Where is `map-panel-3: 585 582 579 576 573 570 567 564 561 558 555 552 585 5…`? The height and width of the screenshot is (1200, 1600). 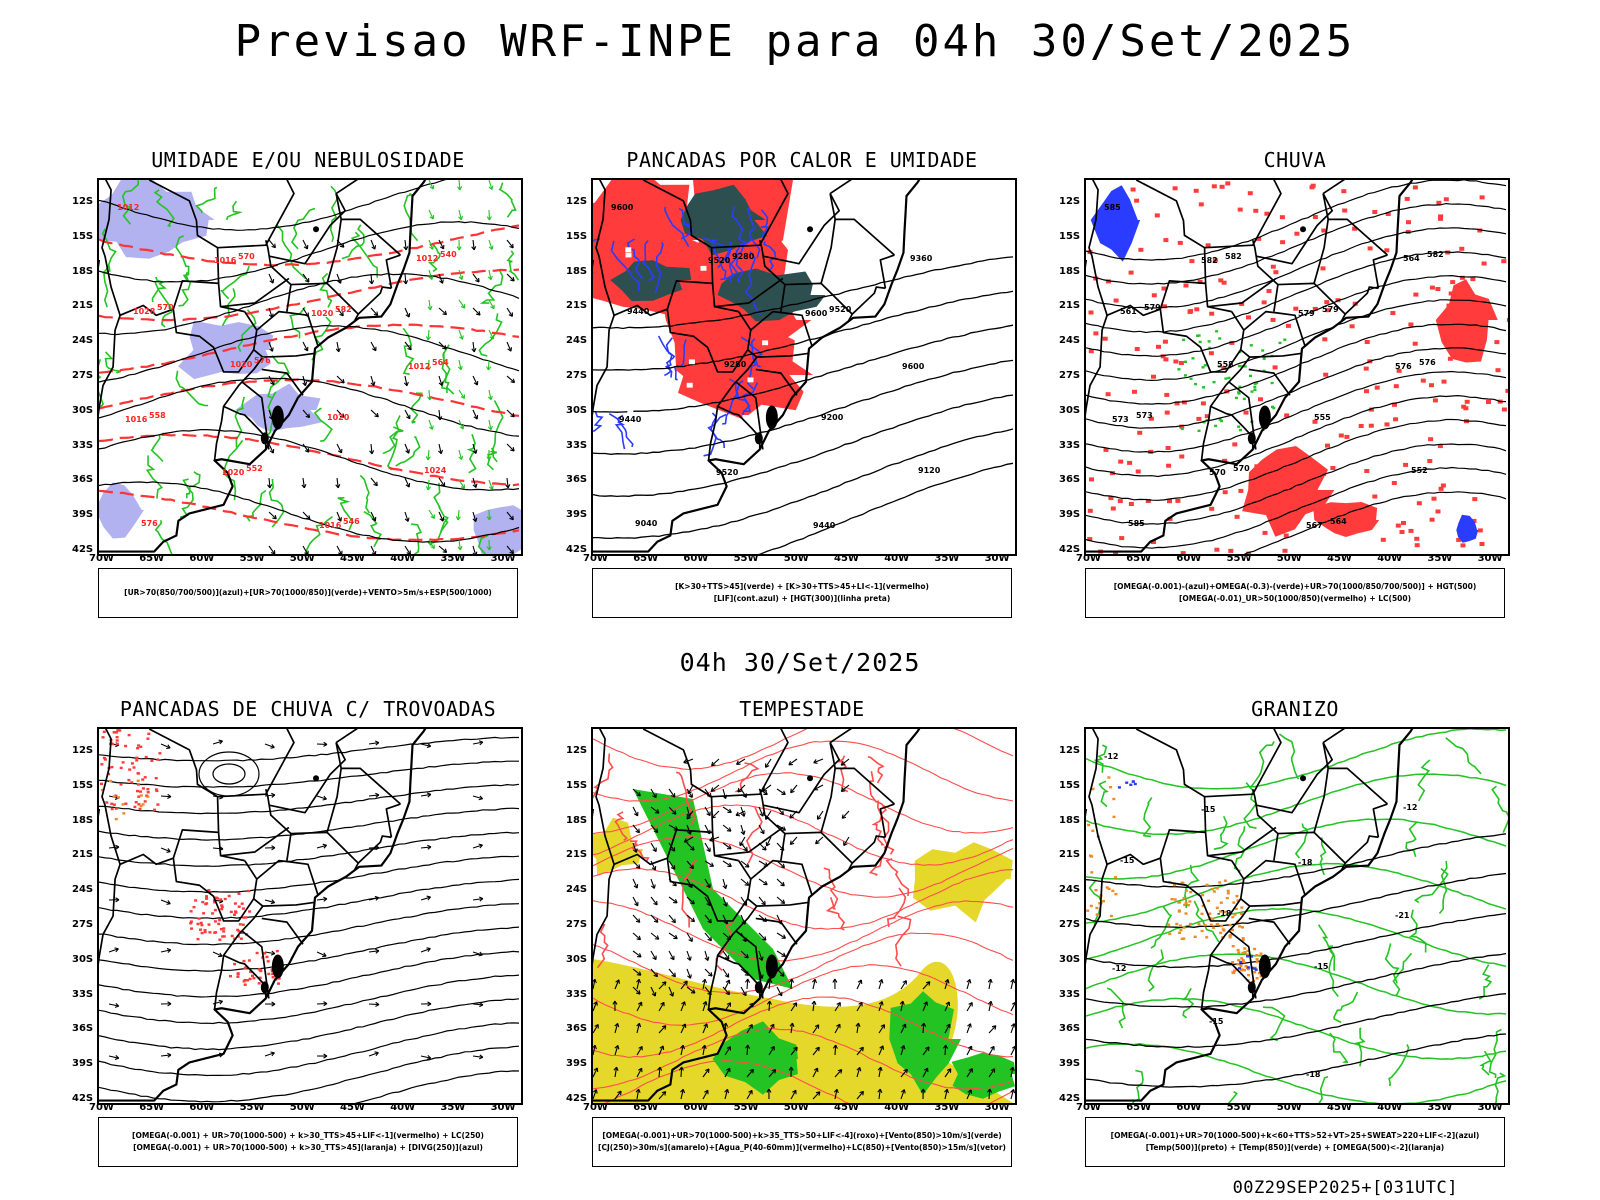 map-panel-3: 585 582 579 576 573 570 567 564 561 558 555 552 585 5… is located at coordinates (1297, 367).